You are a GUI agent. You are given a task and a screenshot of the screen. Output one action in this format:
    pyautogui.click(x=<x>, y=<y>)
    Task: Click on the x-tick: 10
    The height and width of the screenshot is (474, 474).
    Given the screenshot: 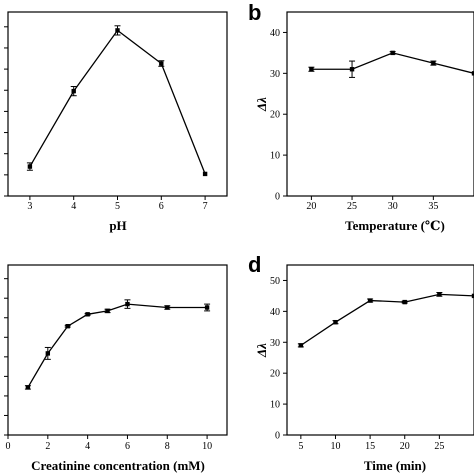 What is the action you would take?
    pyautogui.click(x=207, y=443)
    